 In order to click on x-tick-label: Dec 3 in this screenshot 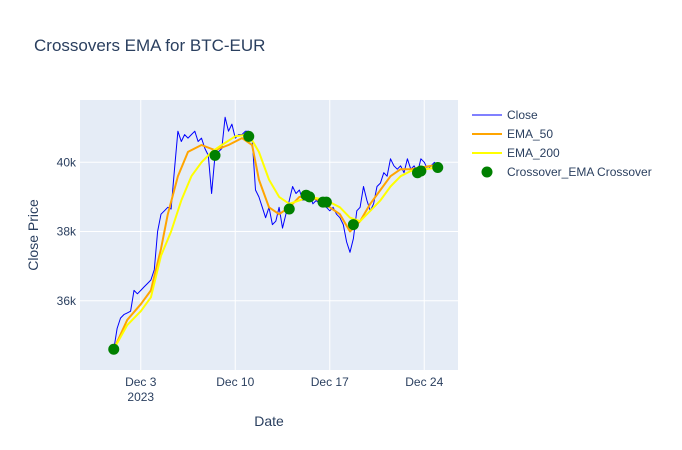, I will do `click(141, 382)`.